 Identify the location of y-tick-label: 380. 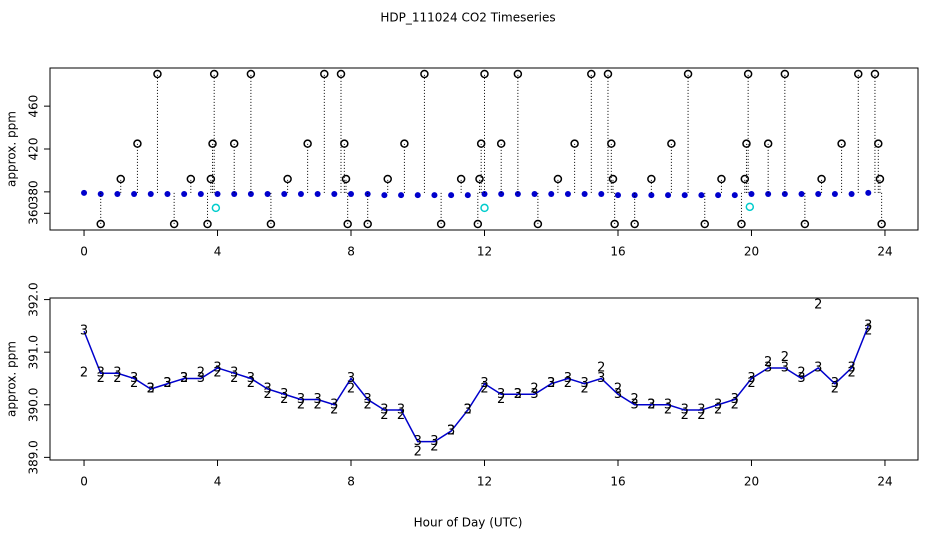
(34, 191).